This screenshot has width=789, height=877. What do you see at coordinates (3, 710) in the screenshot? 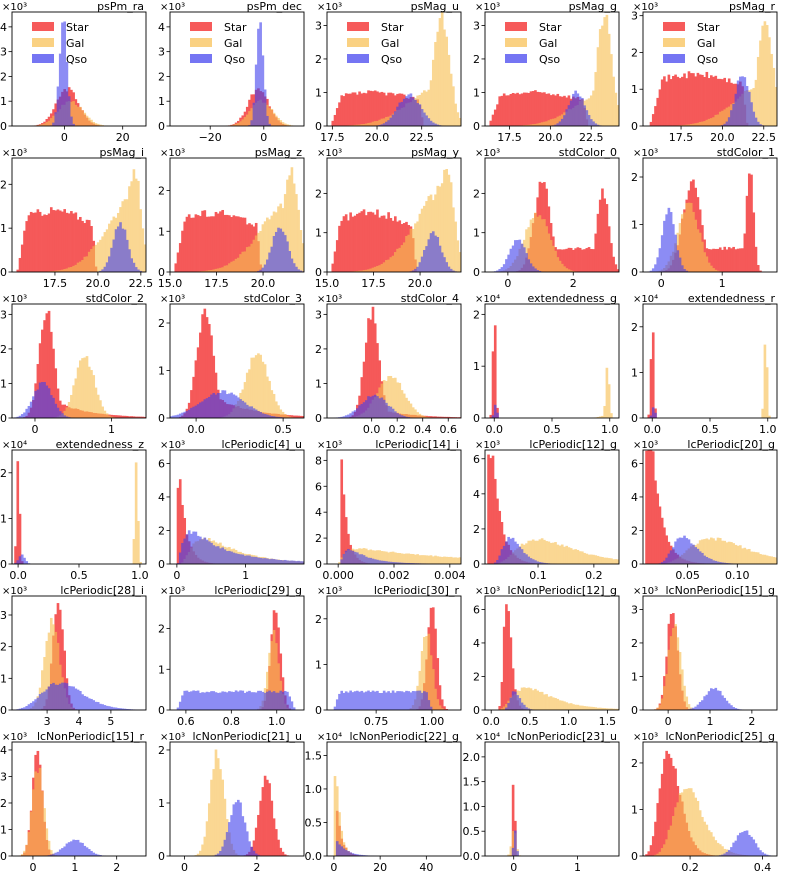
I see `y-tick-label: 0` at bounding box center [3, 710].